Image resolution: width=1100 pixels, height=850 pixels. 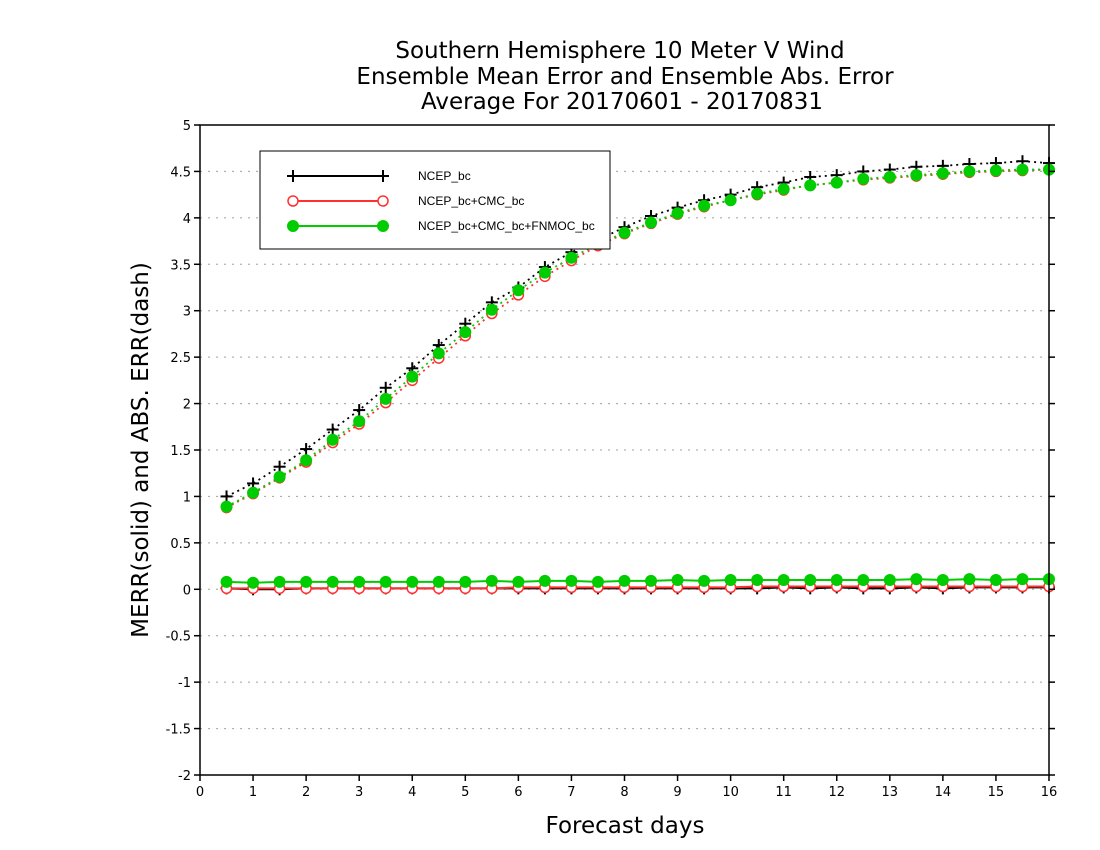 What do you see at coordinates (836, 792) in the screenshot?
I see `x-tick-label: 12` at bounding box center [836, 792].